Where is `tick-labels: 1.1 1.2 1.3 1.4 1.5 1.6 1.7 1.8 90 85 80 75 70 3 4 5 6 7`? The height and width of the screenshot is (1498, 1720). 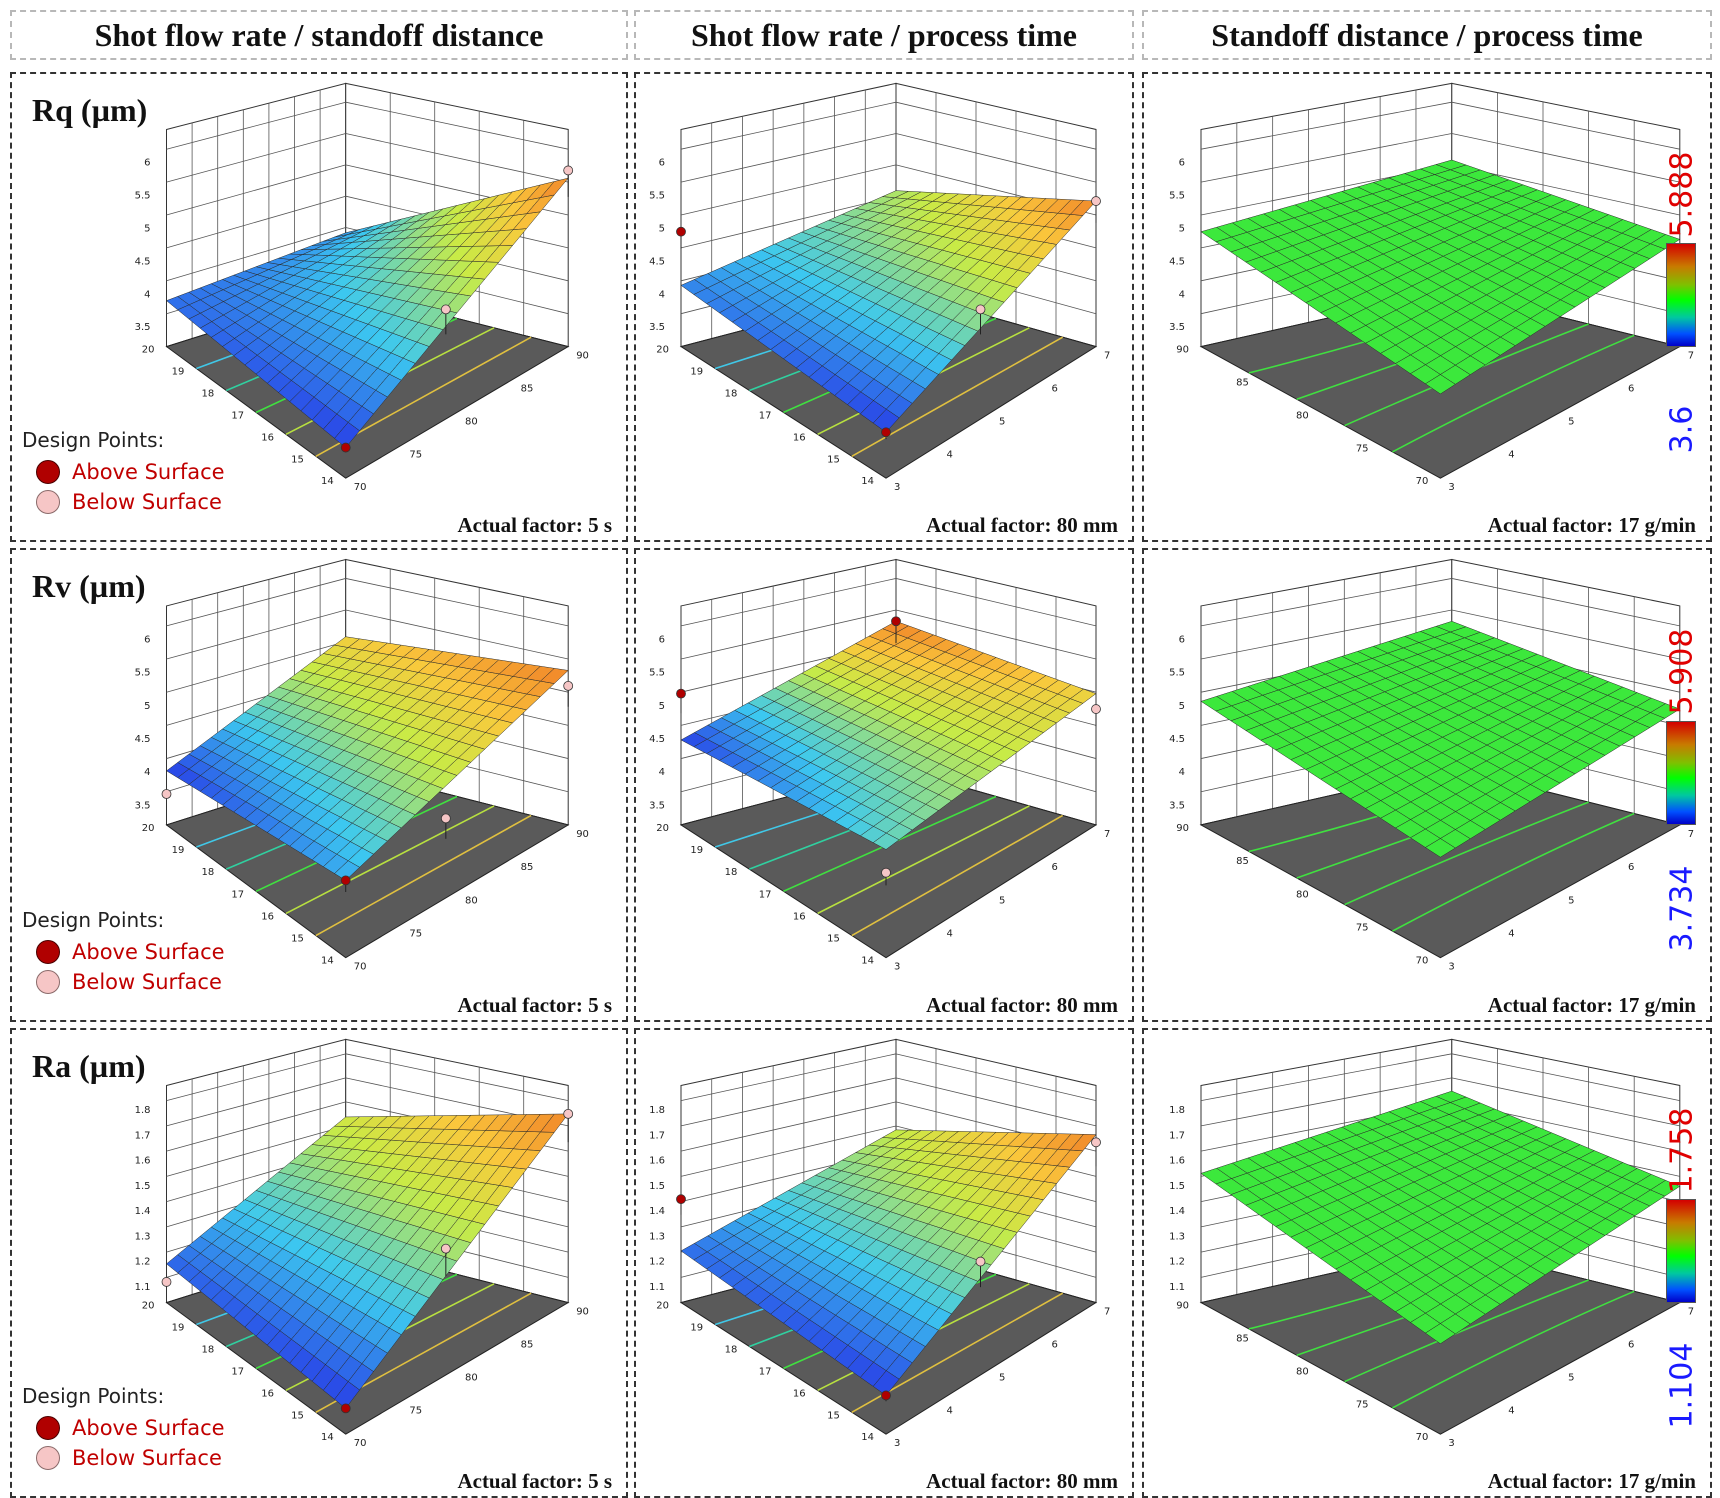 tick-labels: 1.1 1.2 1.3 1.4 1.5 1.6 1.7 1.8 90 85 80 75 70 3 4 5 6 7 is located at coordinates (1431, 1277).